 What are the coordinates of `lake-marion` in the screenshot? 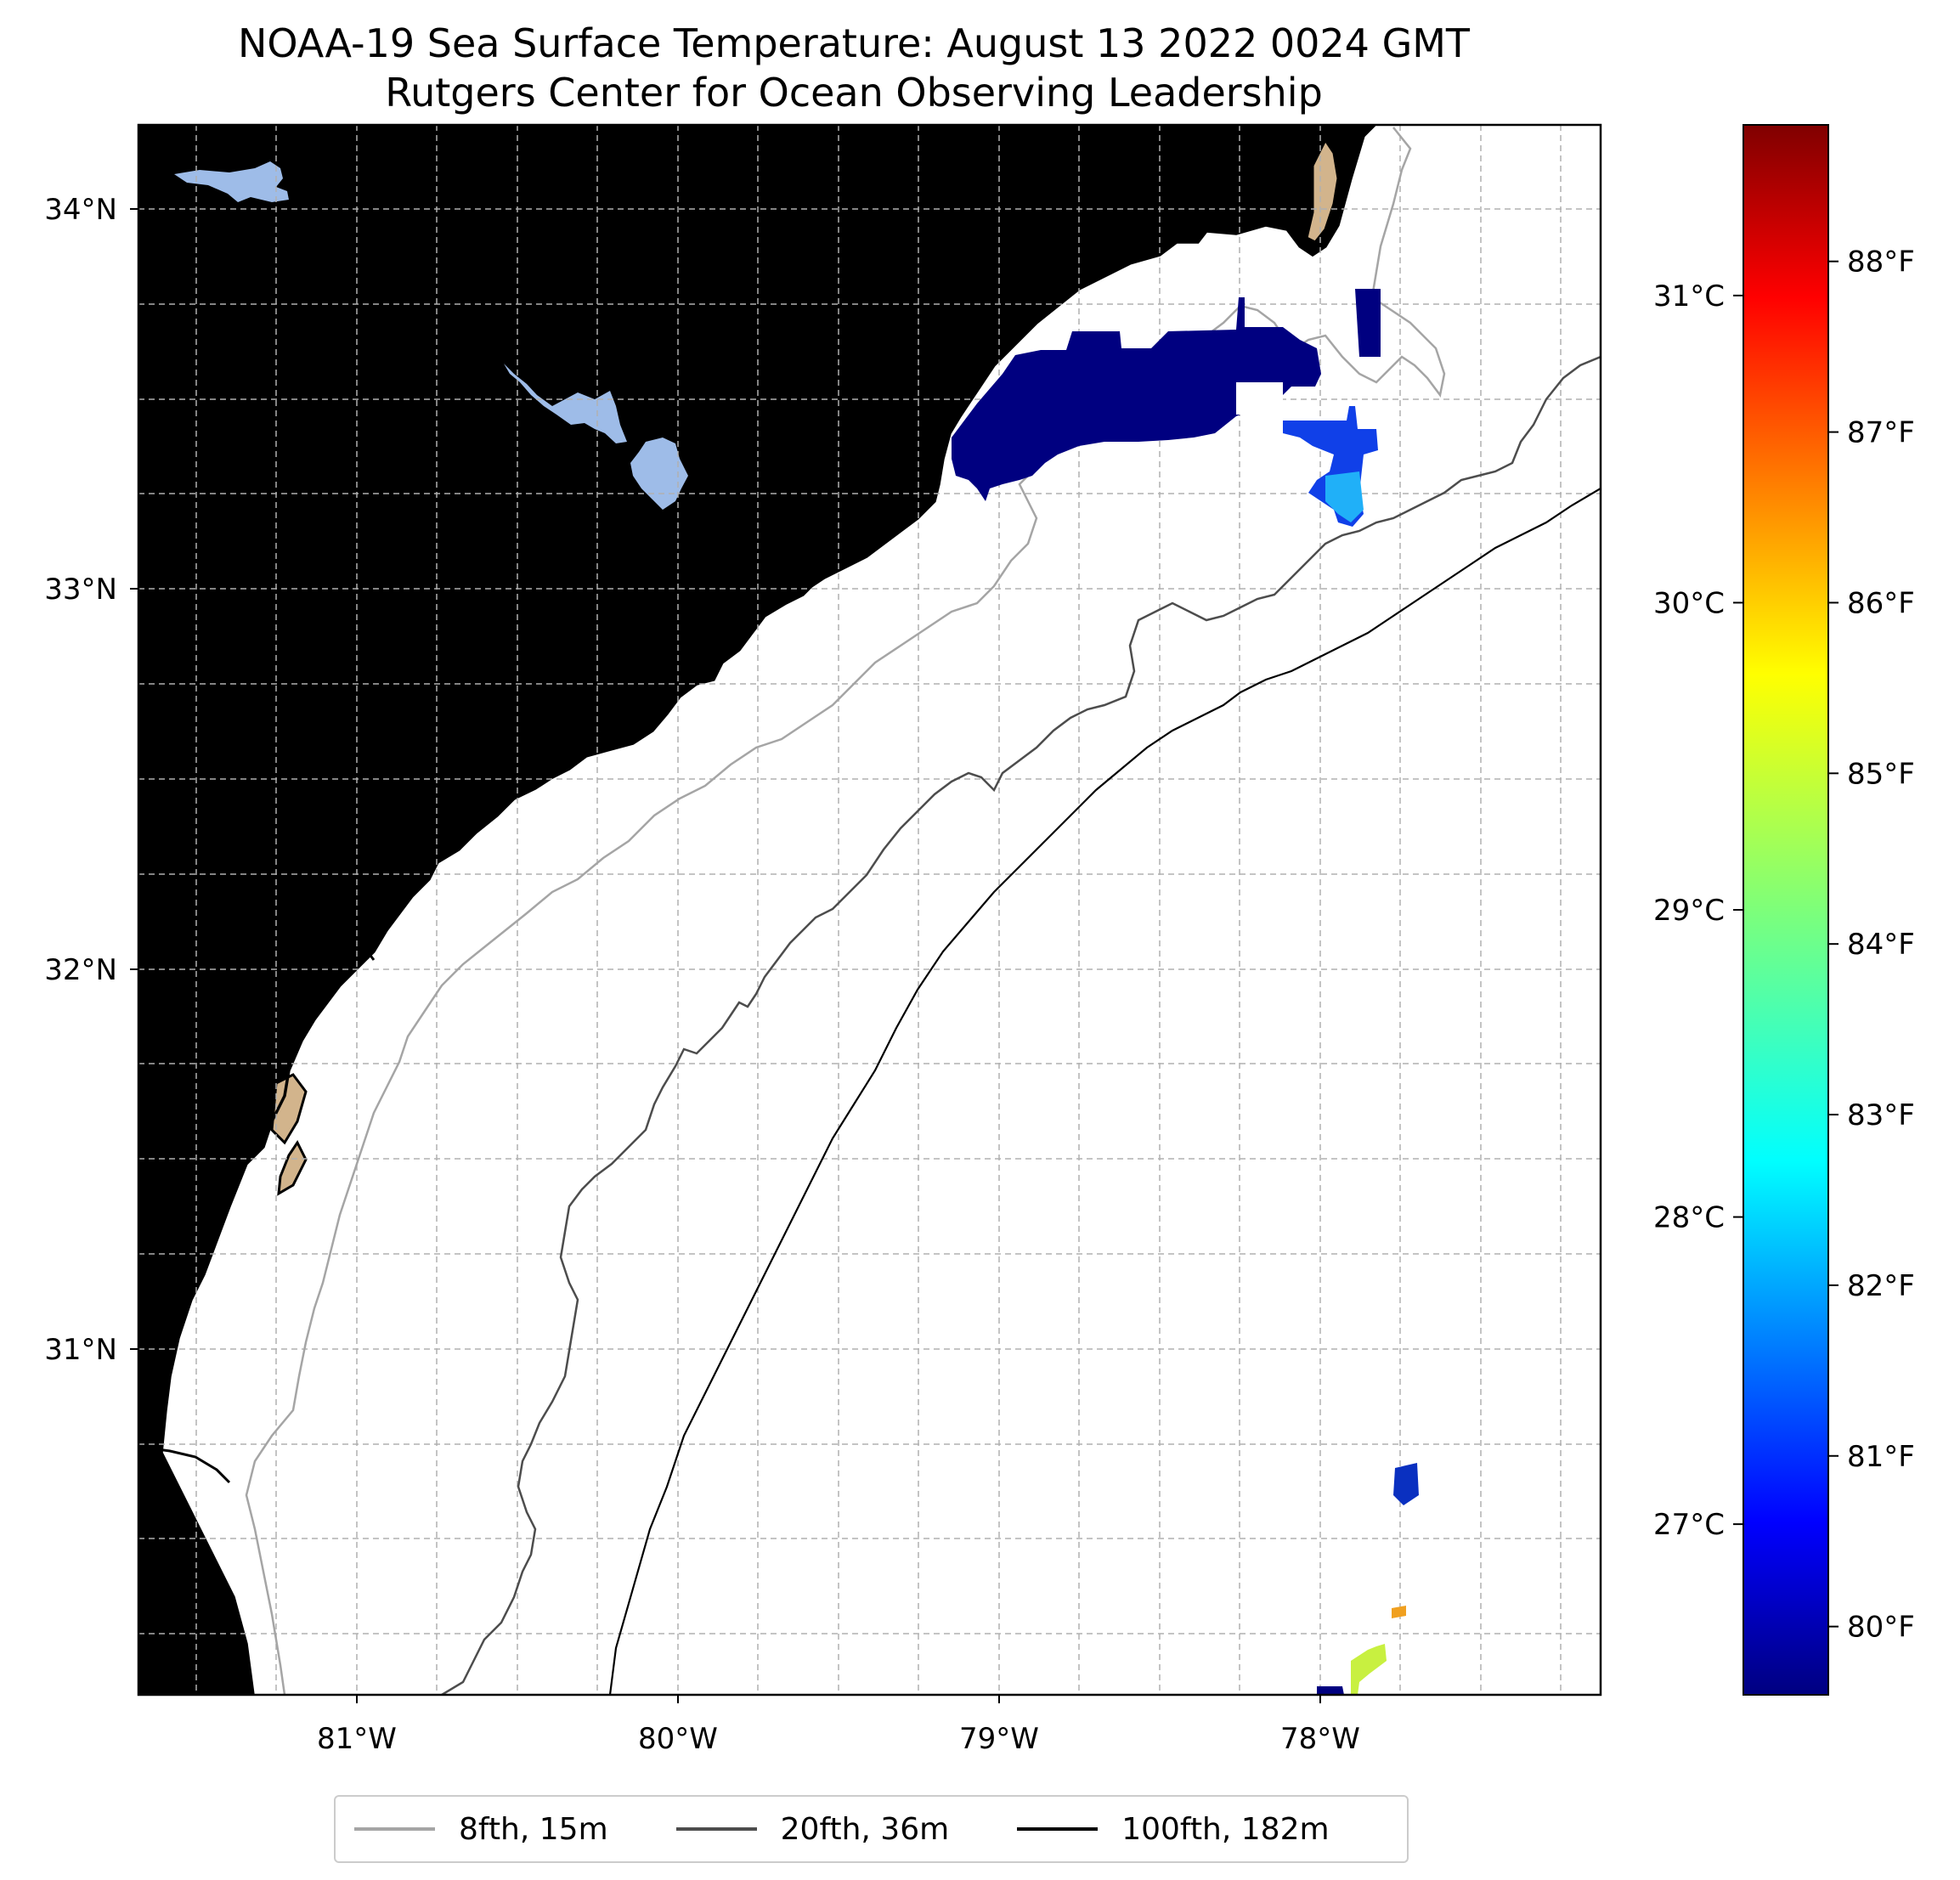 It's located at (566, 404).